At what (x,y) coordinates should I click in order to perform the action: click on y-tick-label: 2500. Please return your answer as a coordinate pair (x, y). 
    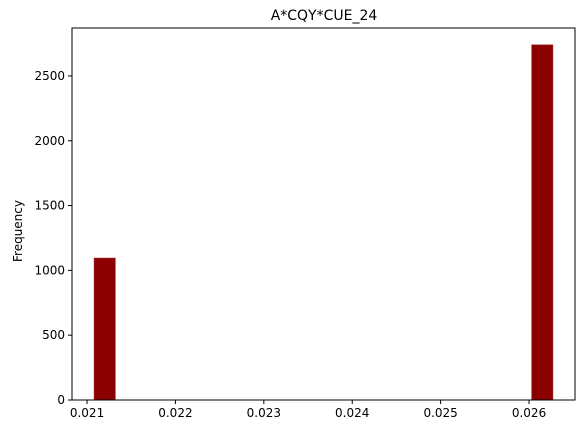
    Looking at the image, I should click on (49, 76).